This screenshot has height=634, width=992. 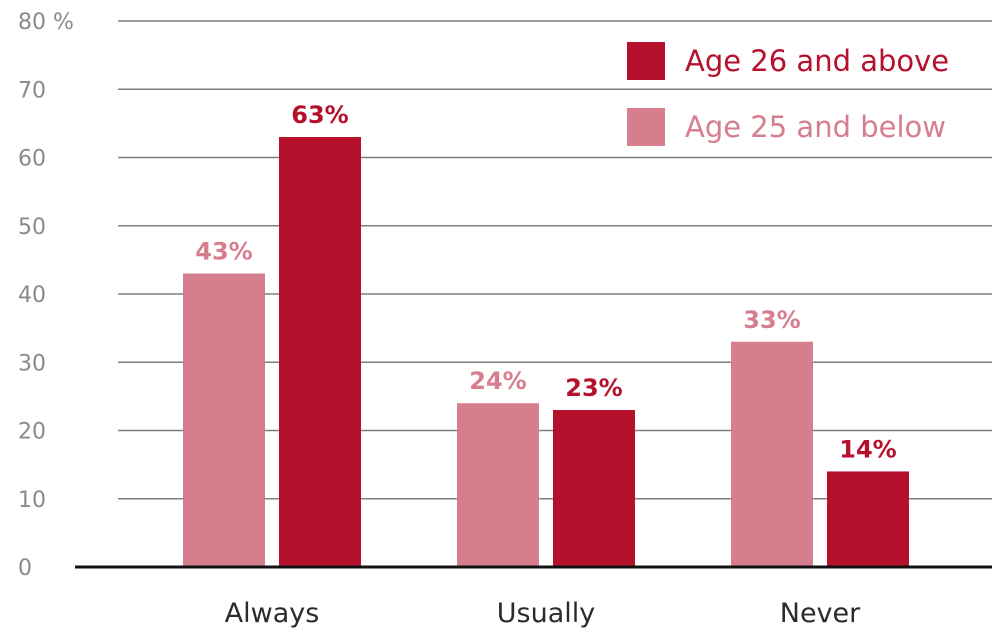 I want to click on x-axis-ticks: Always Usually Never, so click(x=543, y=613).